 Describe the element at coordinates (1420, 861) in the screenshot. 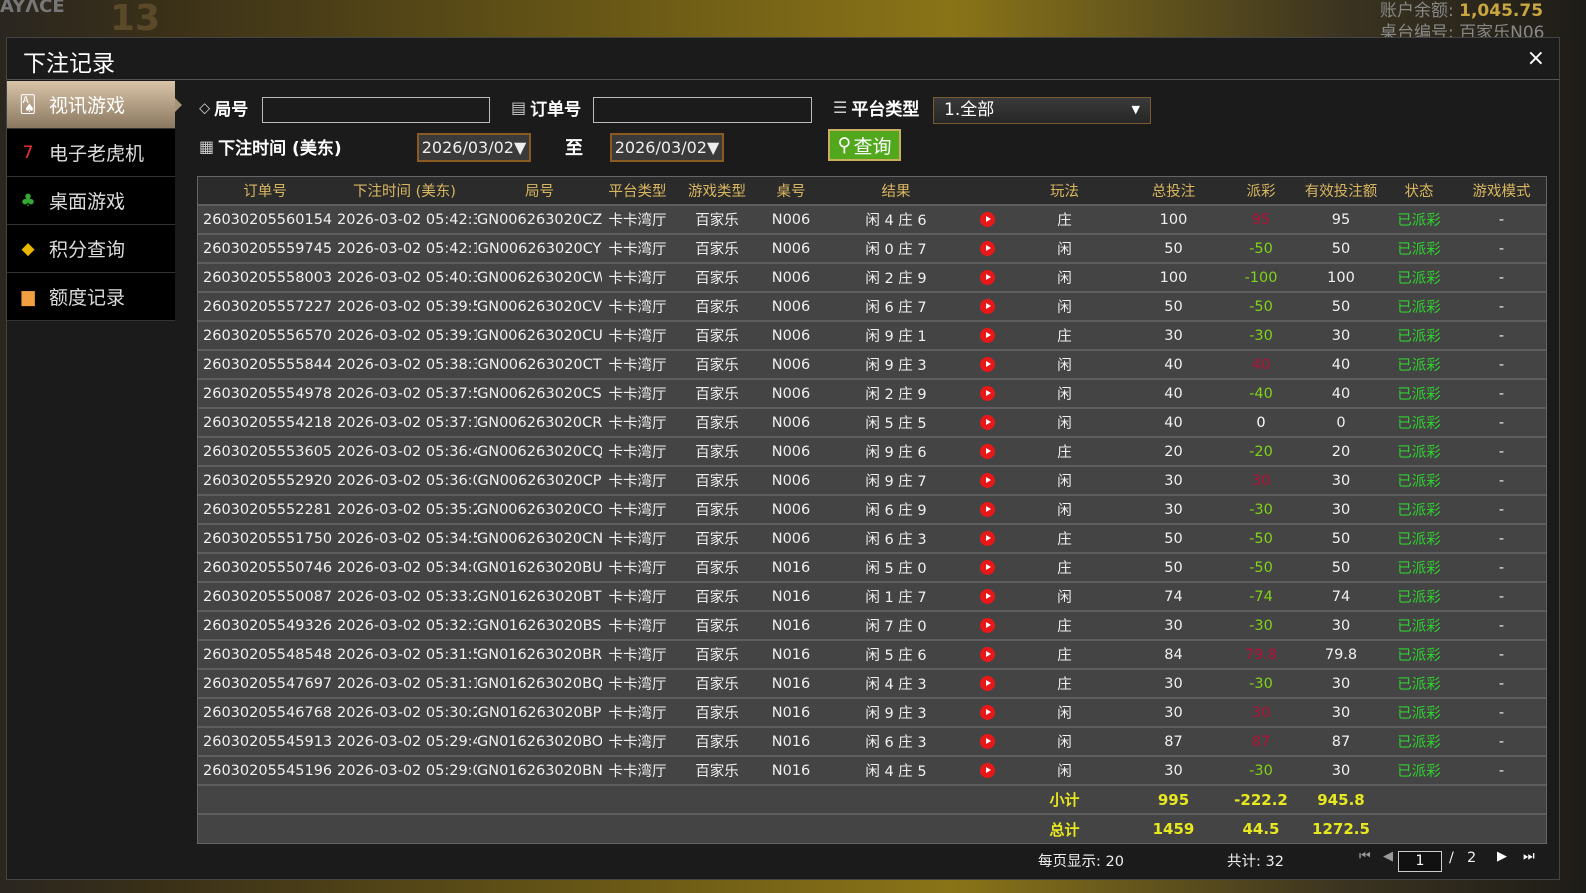

I see `page-input: 1` at that location.